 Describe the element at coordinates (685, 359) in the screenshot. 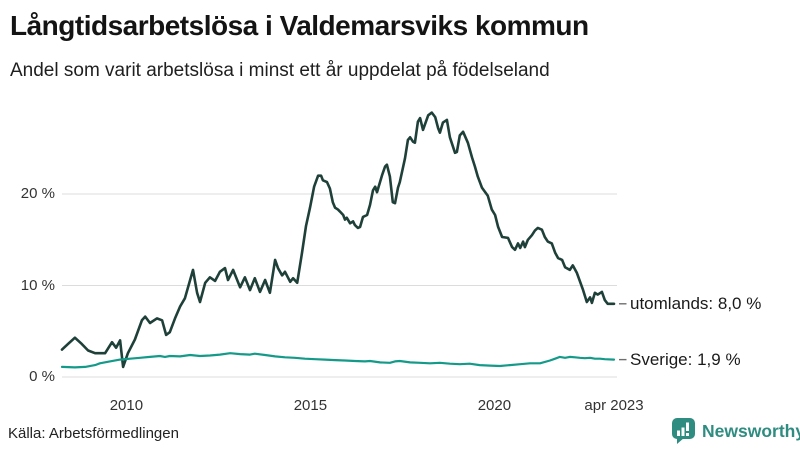

I see `series-label-sverige: Sverige: 1,9 %` at that location.